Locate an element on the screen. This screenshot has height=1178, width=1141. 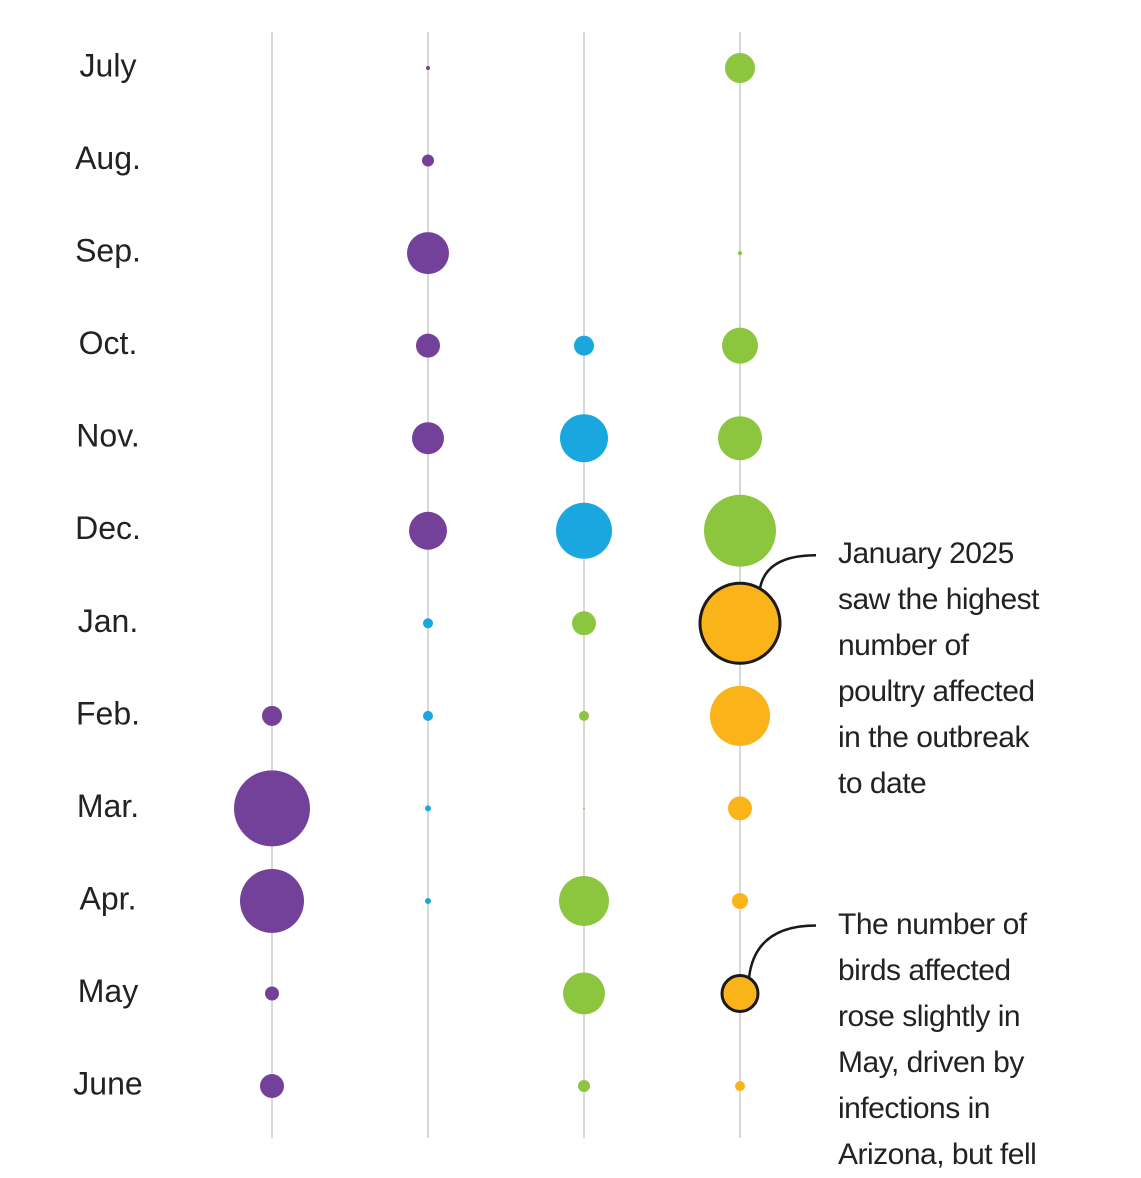
row-label: Jan. is located at coordinates (108, 621).